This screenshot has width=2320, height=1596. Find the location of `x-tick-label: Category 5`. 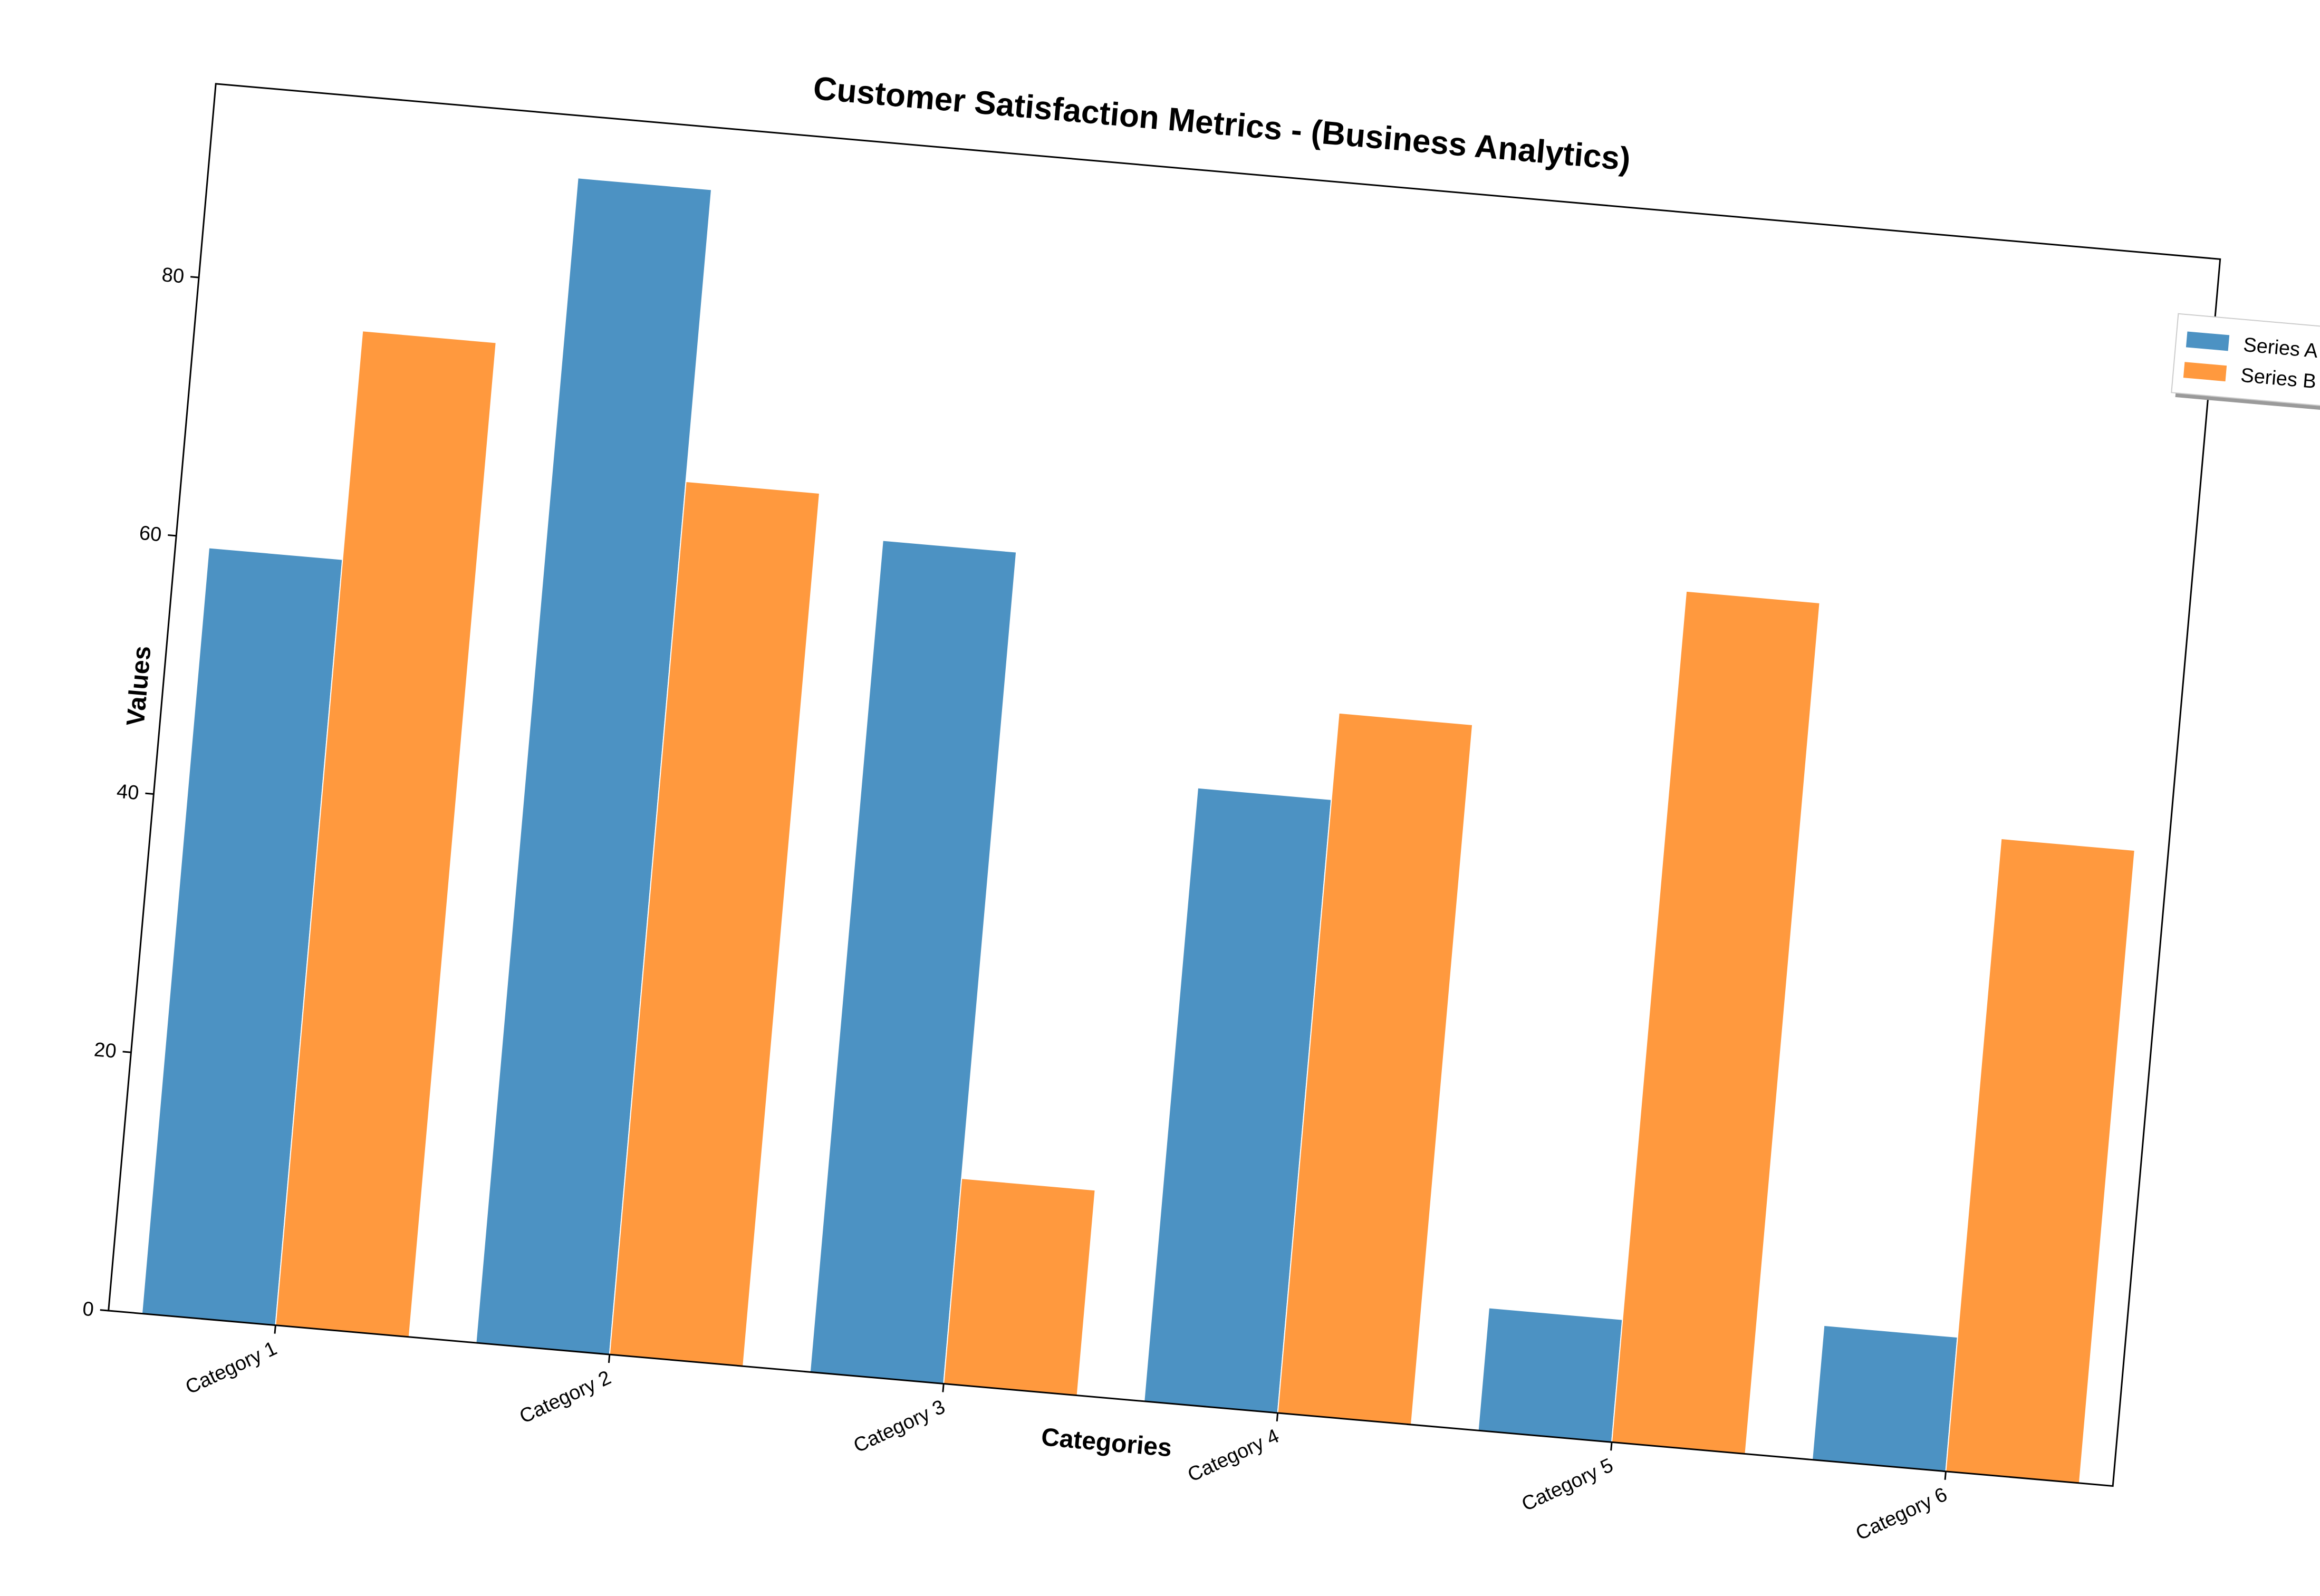

x-tick-label: Category 5 is located at coordinates (1567, 1485).